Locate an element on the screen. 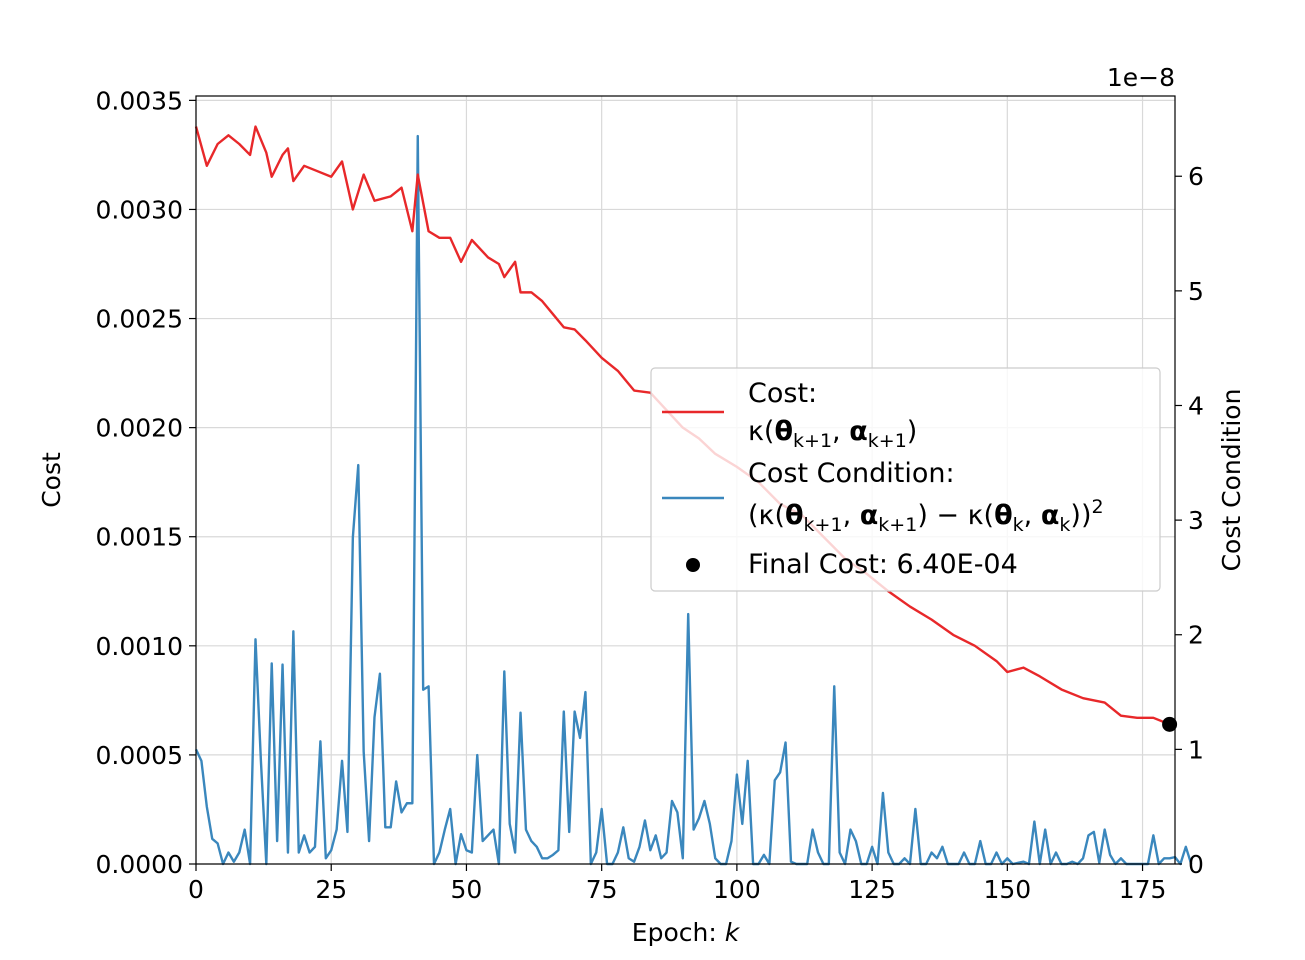  final-cost-marker is located at coordinates (1170, 724).